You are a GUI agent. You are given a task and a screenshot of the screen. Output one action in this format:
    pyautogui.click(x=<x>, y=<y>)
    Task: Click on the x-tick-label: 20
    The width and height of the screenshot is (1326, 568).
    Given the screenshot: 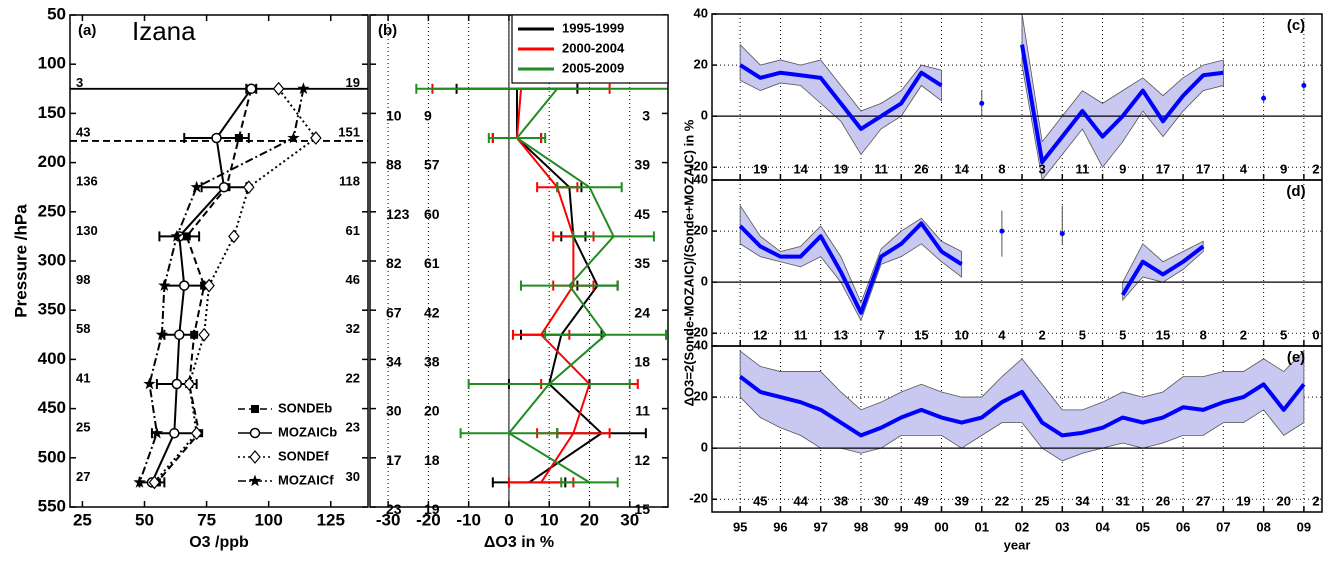 What is the action you would take?
    pyautogui.click(x=589, y=519)
    